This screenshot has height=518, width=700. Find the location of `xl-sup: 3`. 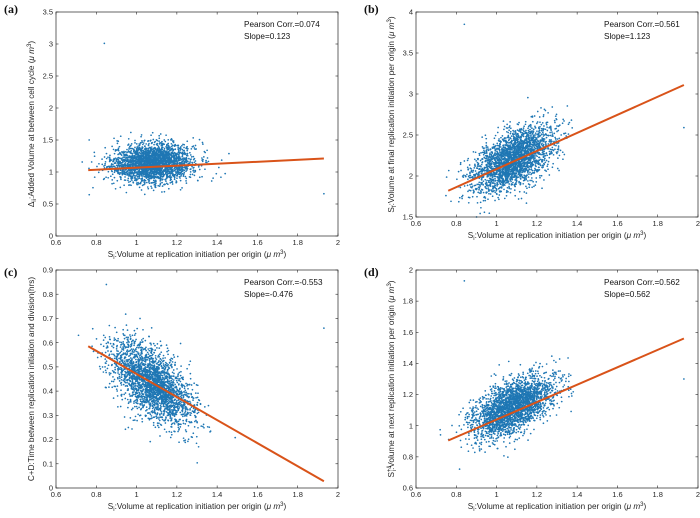

xl-sup: 3 is located at coordinates (282, 253).